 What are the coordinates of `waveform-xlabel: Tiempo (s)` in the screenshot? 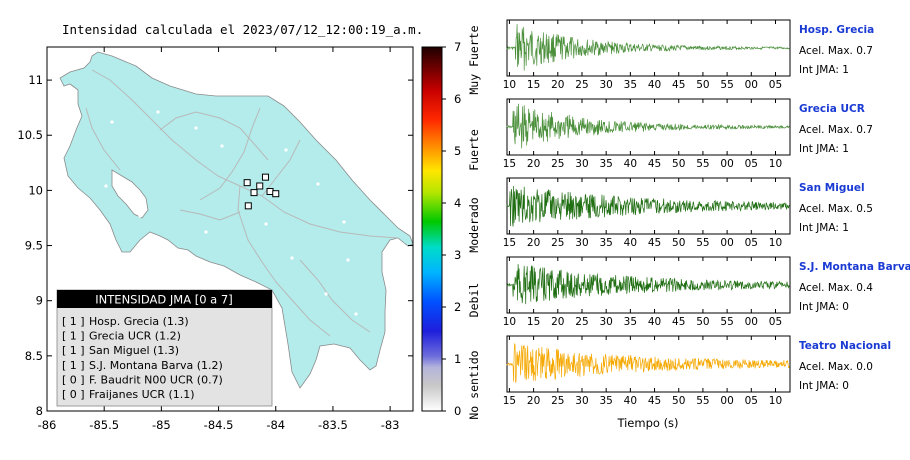 It's located at (647, 423).